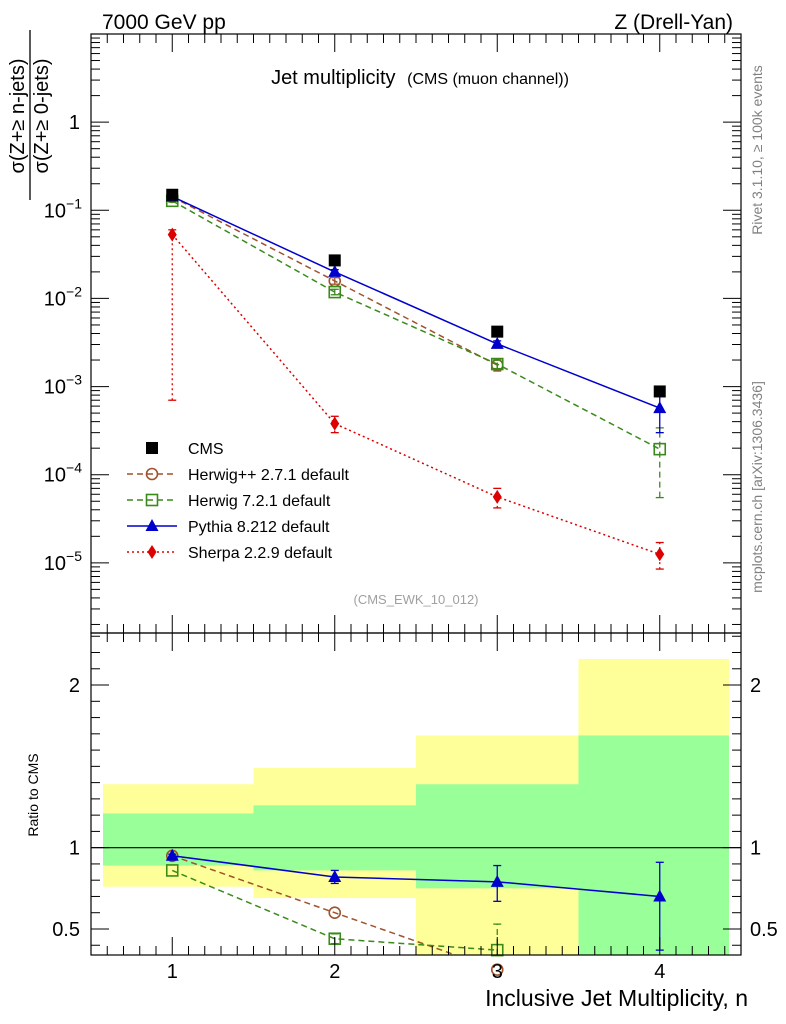 This screenshot has width=786, height=1024. Describe the element at coordinates (206, 449) in the screenshot. I see `legend-label-cms: CMS` at that location.